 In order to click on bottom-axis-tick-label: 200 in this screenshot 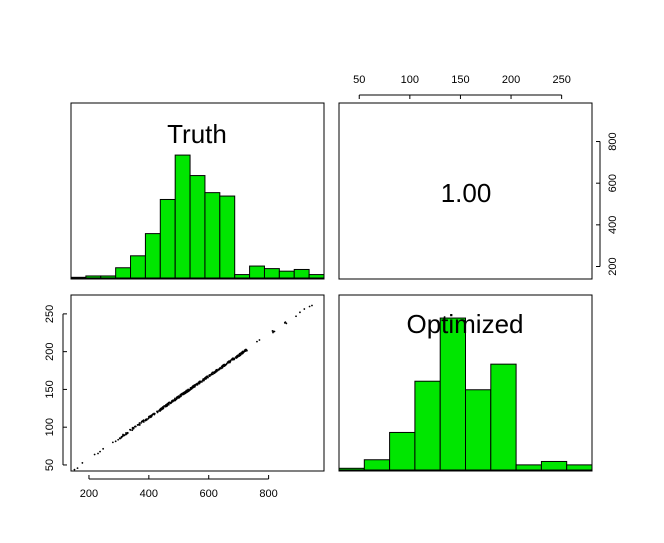, I will do `click(89, 494)`.